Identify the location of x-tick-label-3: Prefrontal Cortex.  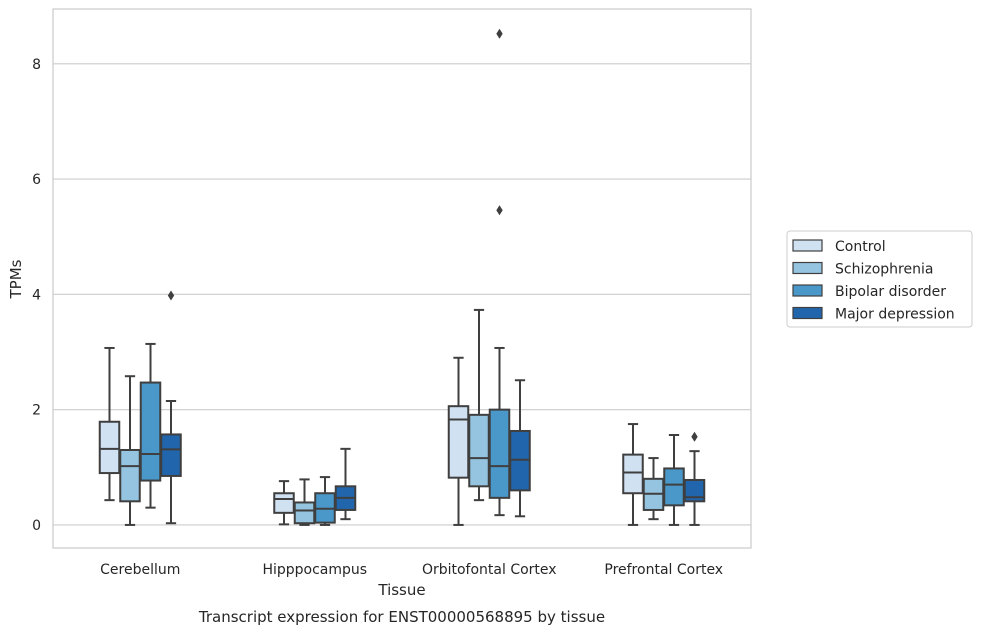
(663, 570).